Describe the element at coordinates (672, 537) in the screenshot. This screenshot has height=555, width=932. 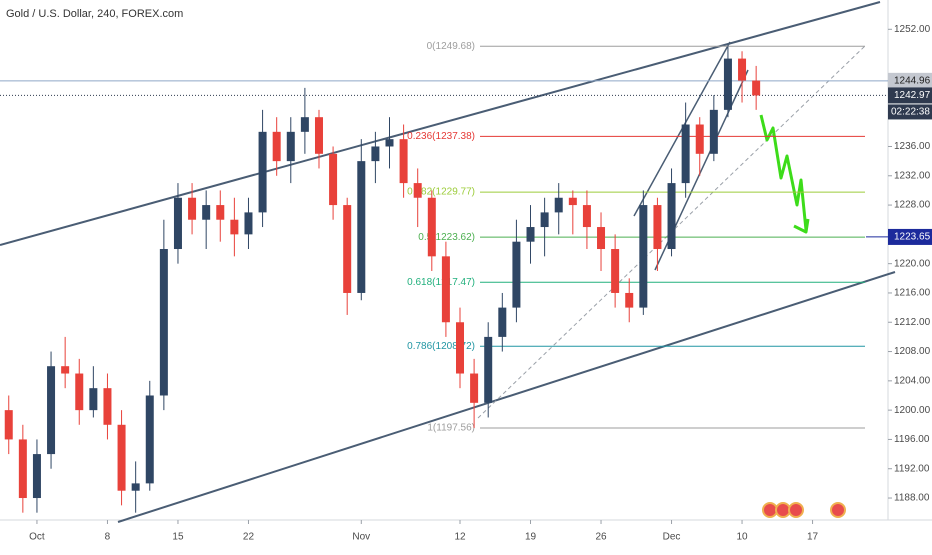
I see `x-tick-label: Dec` at that location.